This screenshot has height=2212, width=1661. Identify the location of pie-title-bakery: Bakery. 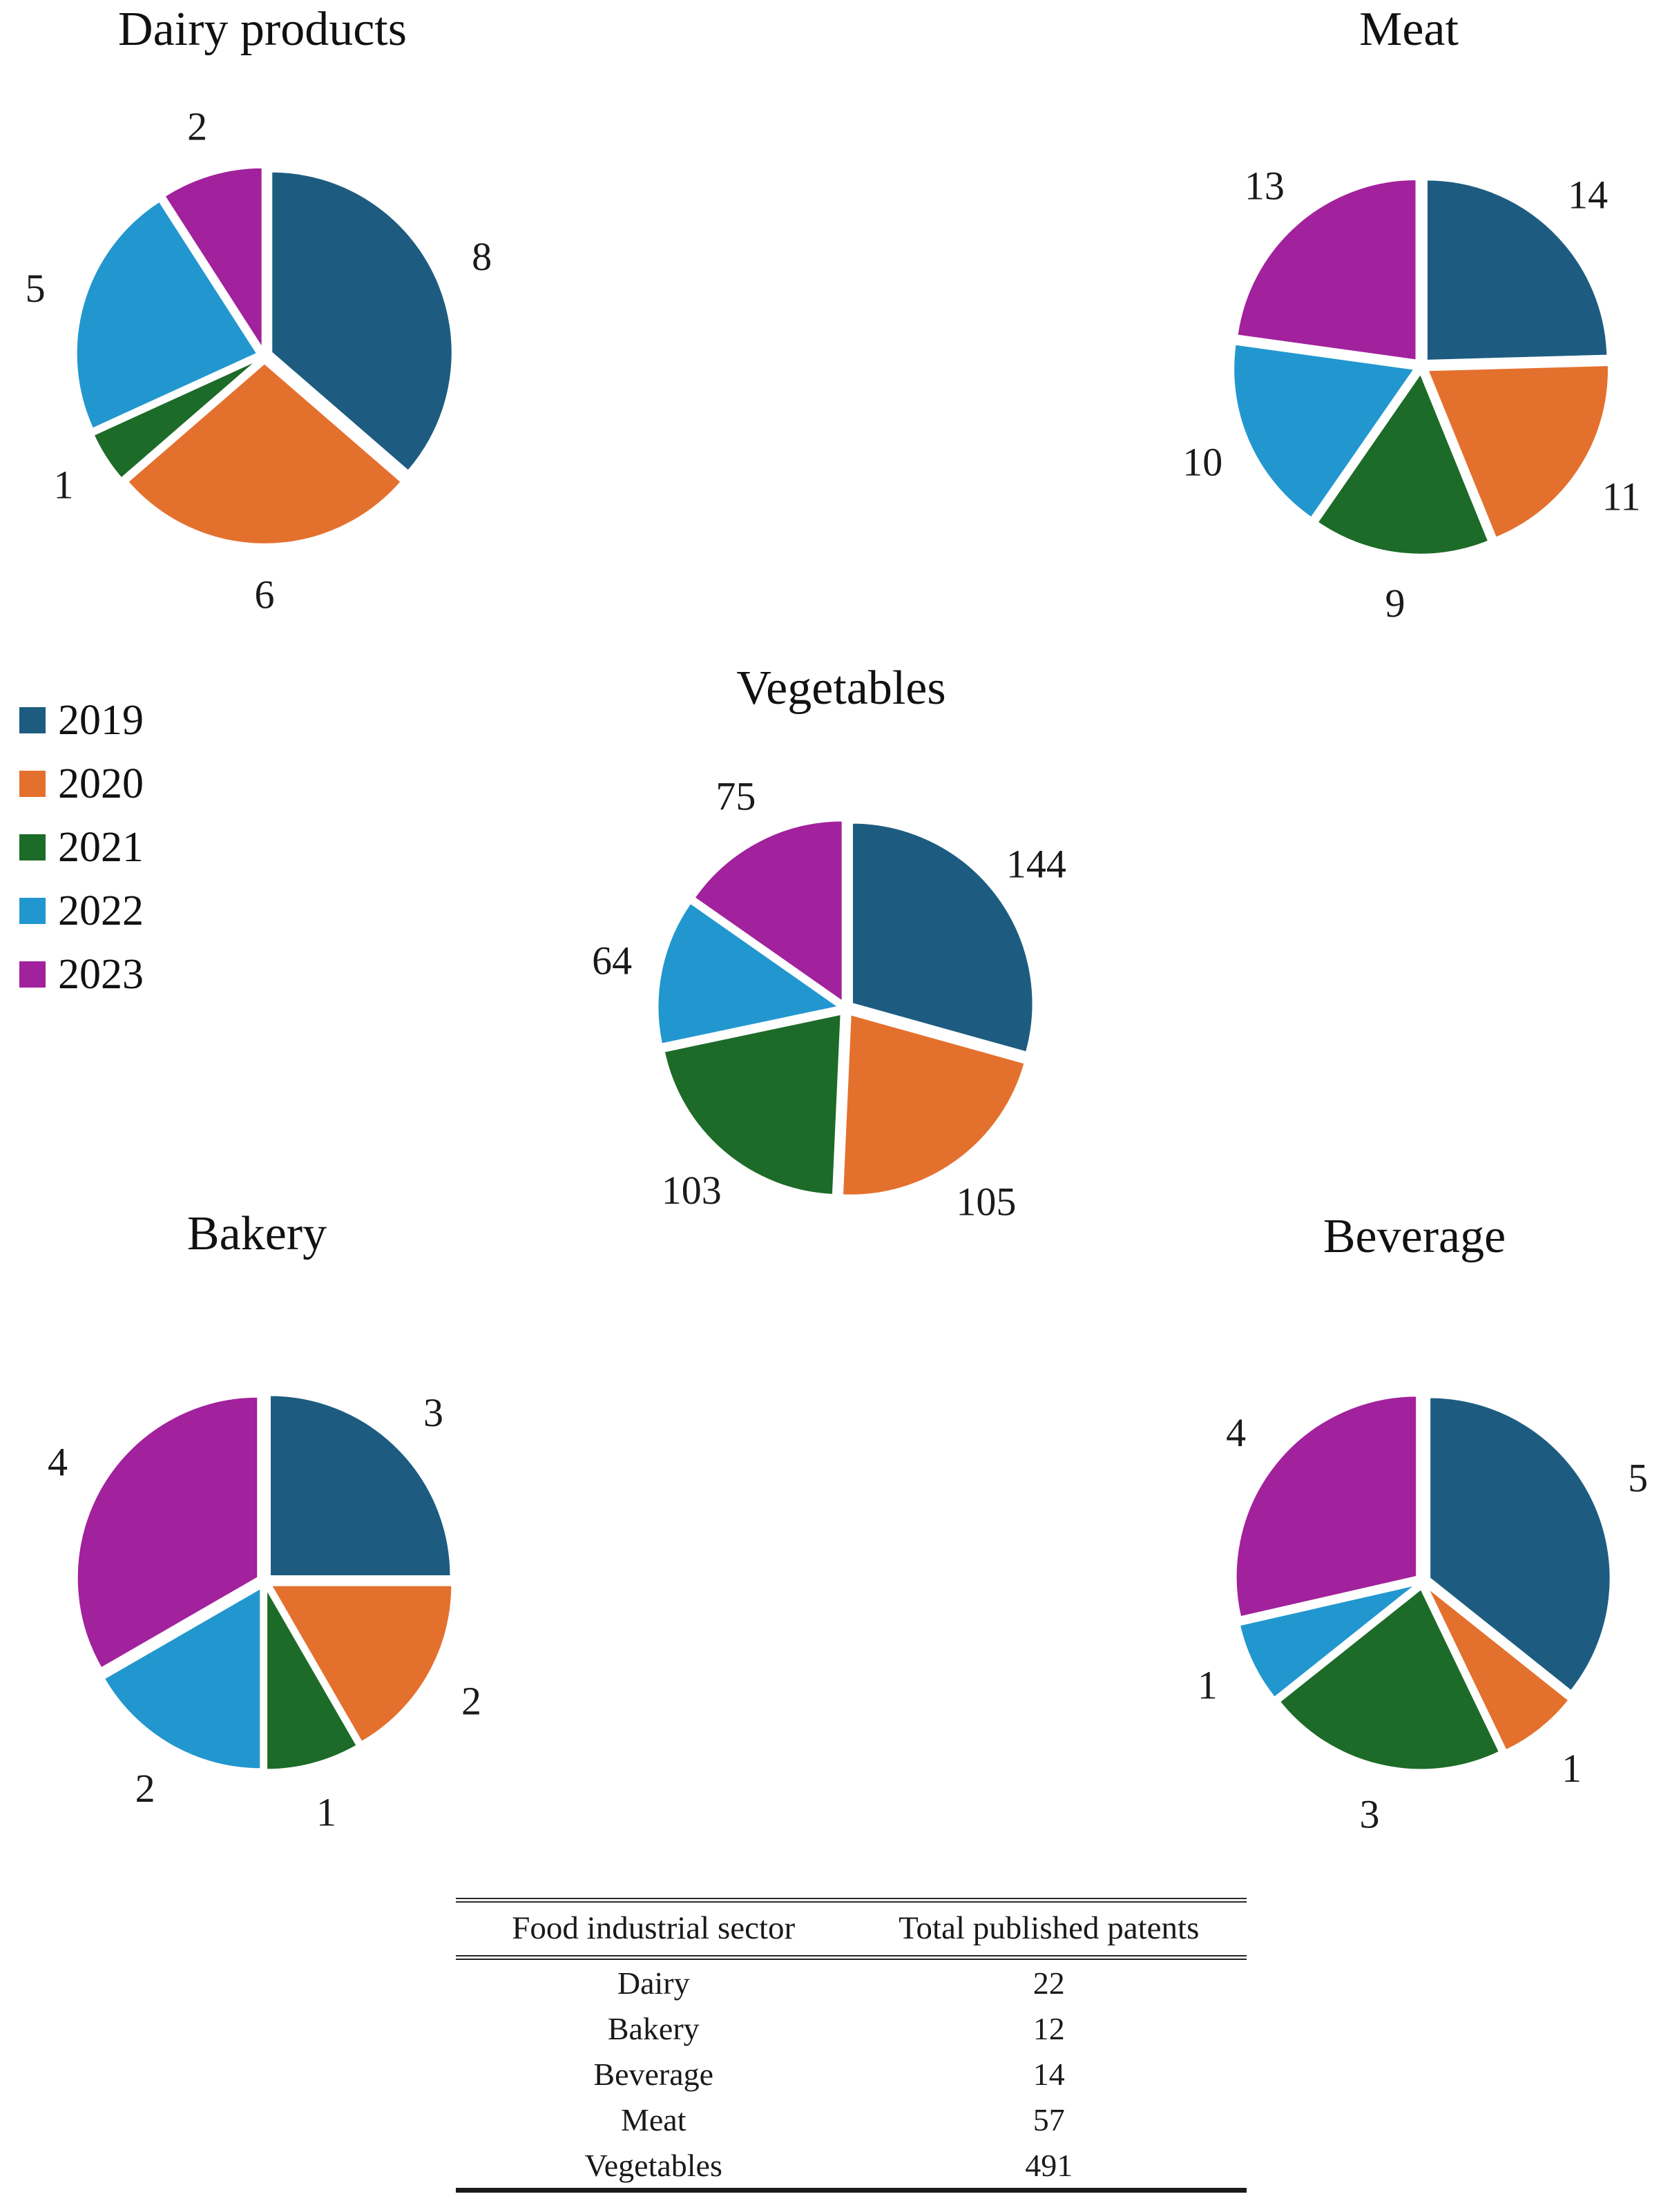
(256, 1233).